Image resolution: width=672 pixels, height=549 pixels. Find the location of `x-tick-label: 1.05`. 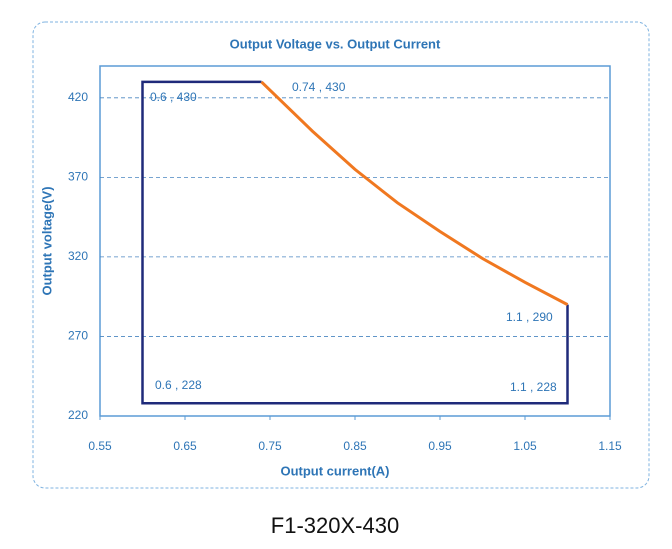

x-tick-label: 1.05 is located at coordinates (525, 446).